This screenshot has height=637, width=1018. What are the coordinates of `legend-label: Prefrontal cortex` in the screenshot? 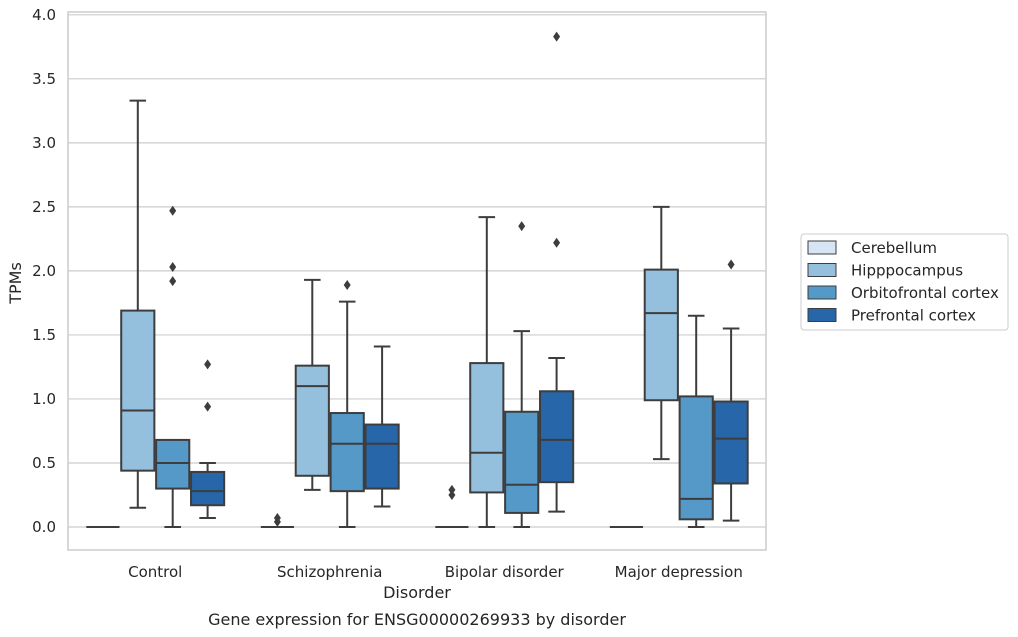 It's located at (913, 316).